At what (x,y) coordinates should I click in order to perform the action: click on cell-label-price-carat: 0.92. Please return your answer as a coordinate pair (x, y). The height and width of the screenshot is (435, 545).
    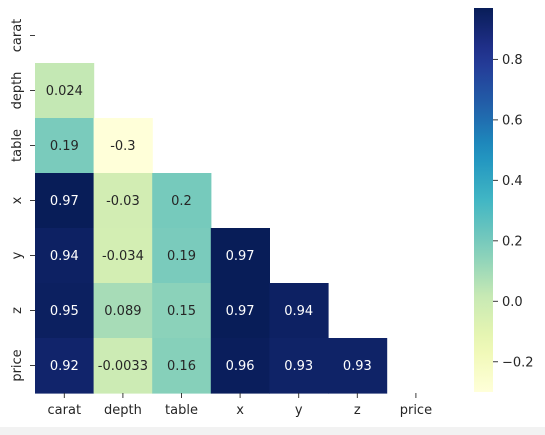
    Looking at the image, I should click on (64, 366).